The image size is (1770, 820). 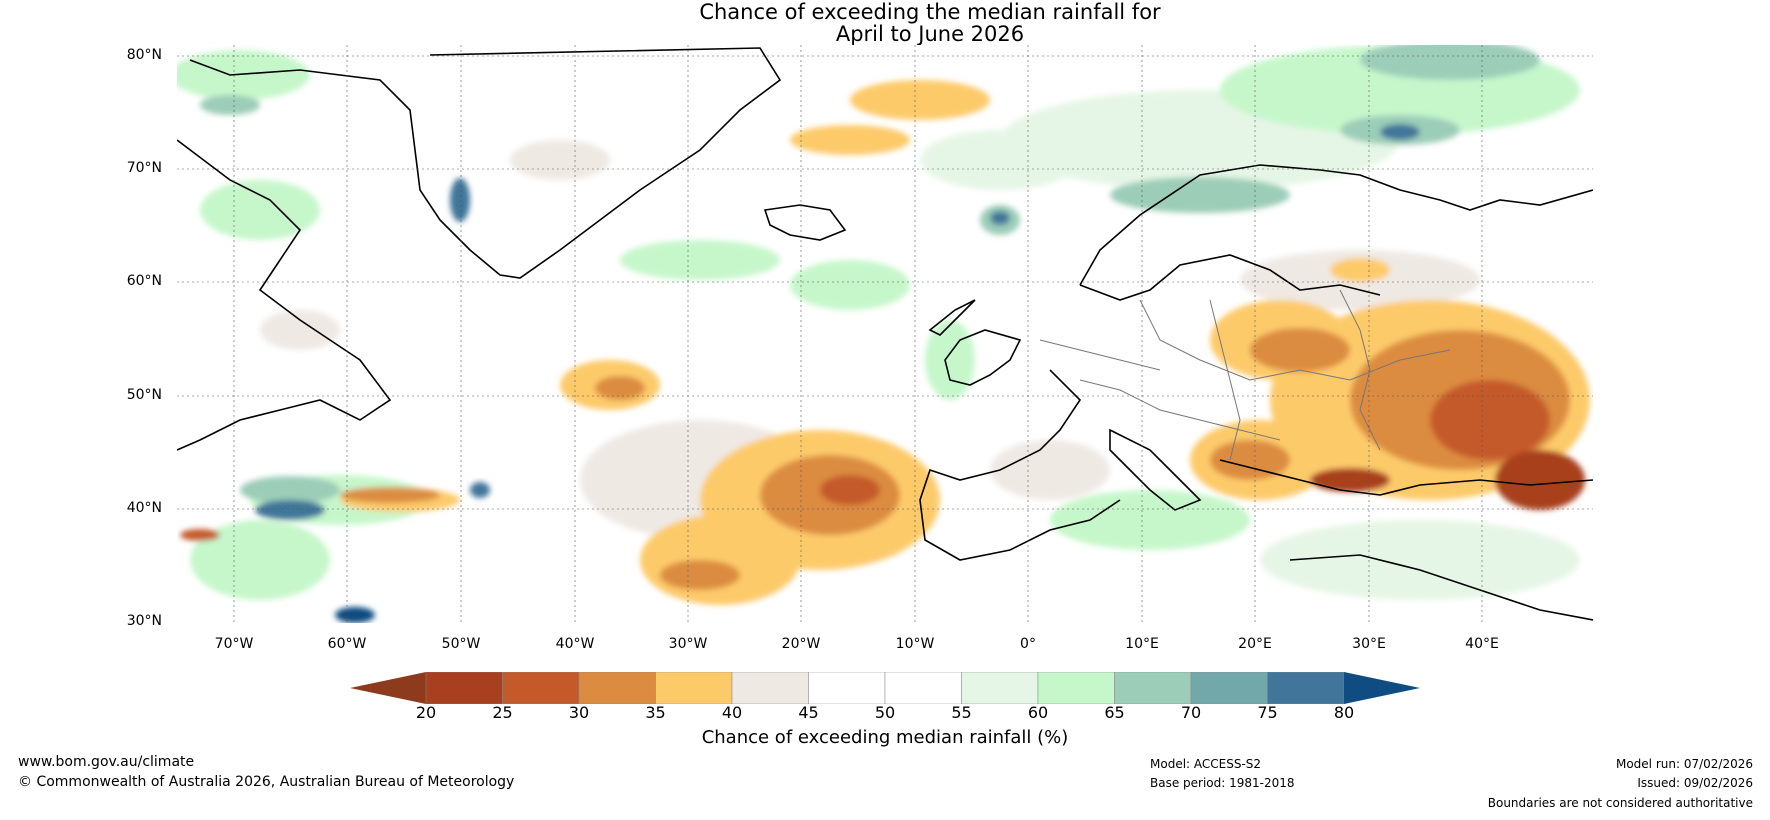 I want to click on lat-label-50n: 50°N, so click(x=144, y=395).